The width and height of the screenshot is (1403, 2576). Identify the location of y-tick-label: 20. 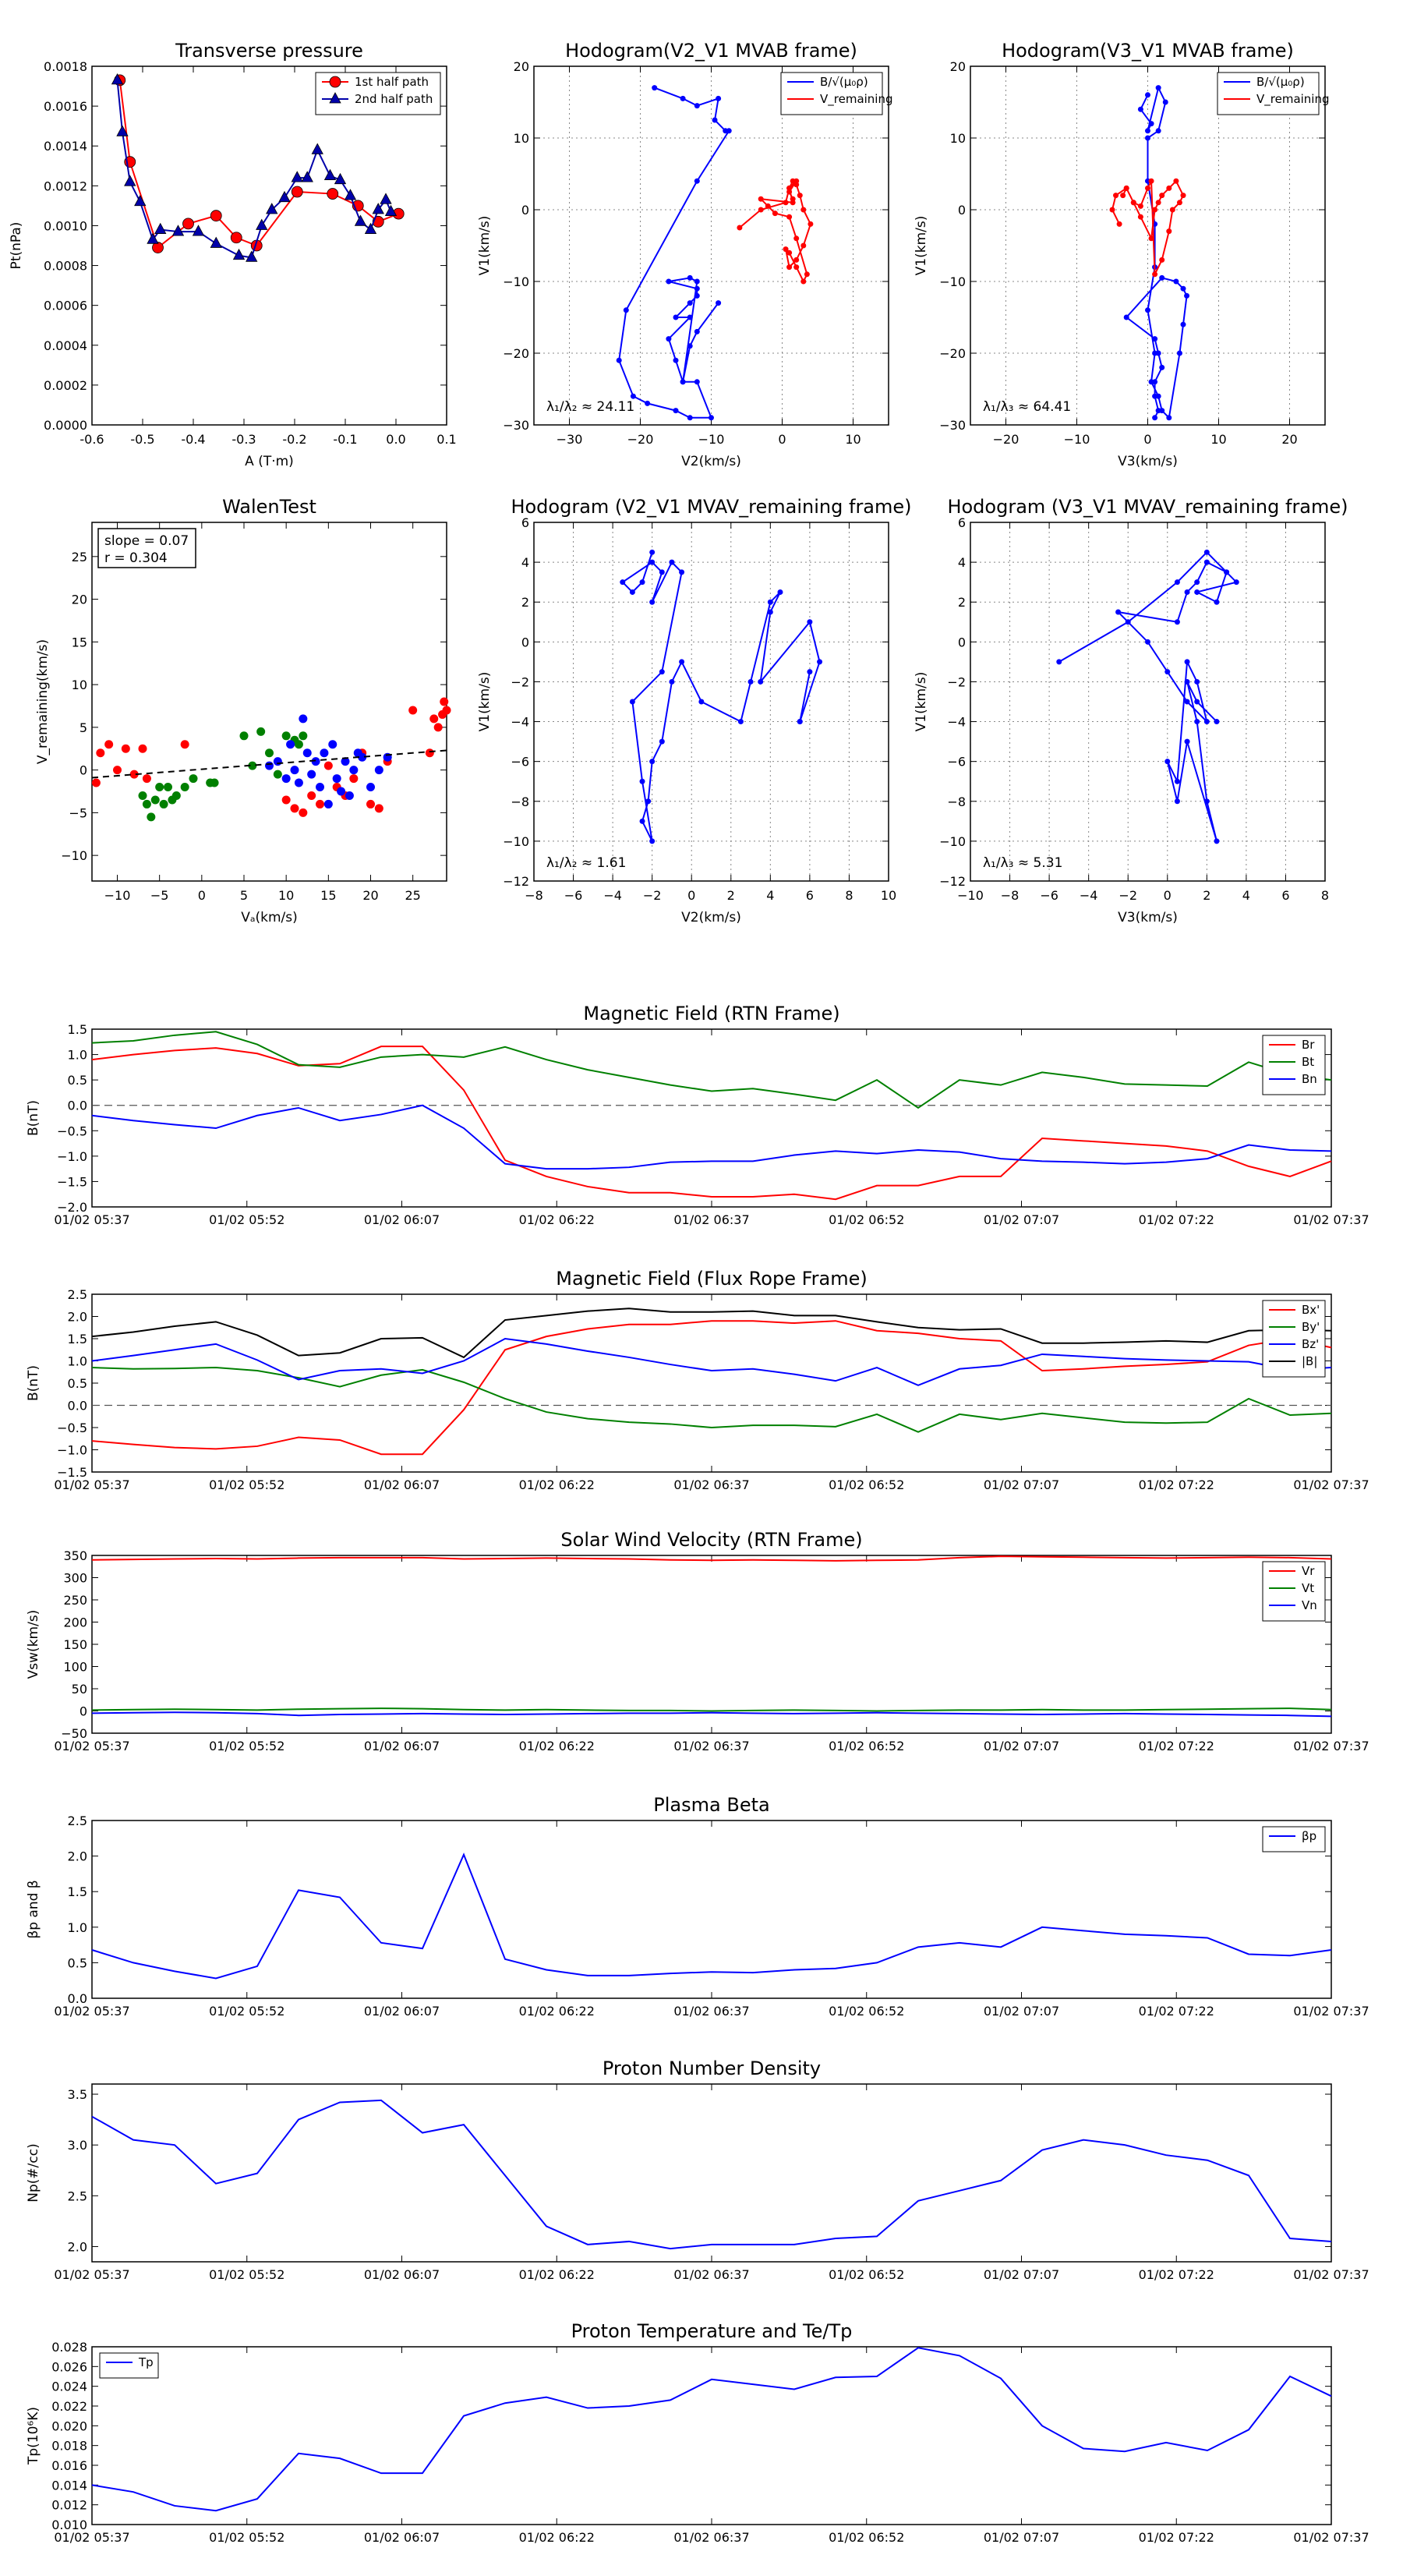
(958, 66).